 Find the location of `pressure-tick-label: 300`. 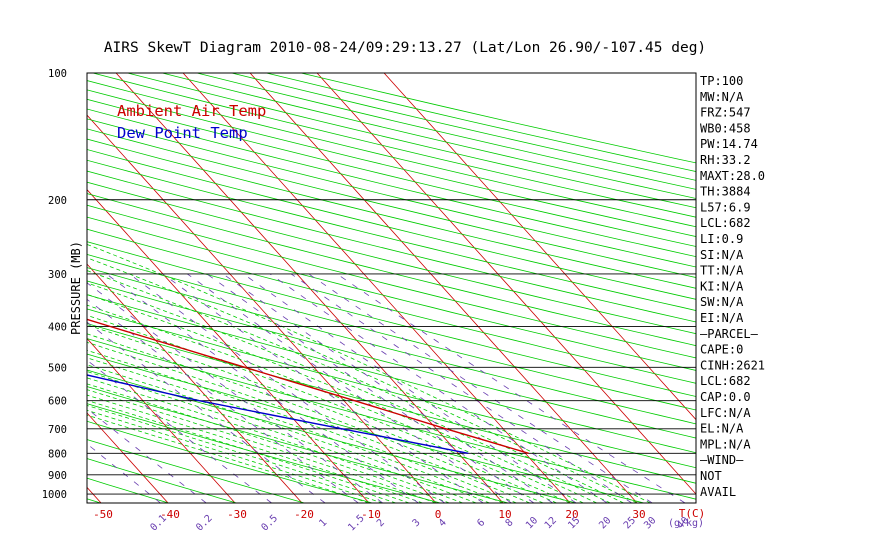

pressure-tick-label: 300 is located at coordinates (57, 275).